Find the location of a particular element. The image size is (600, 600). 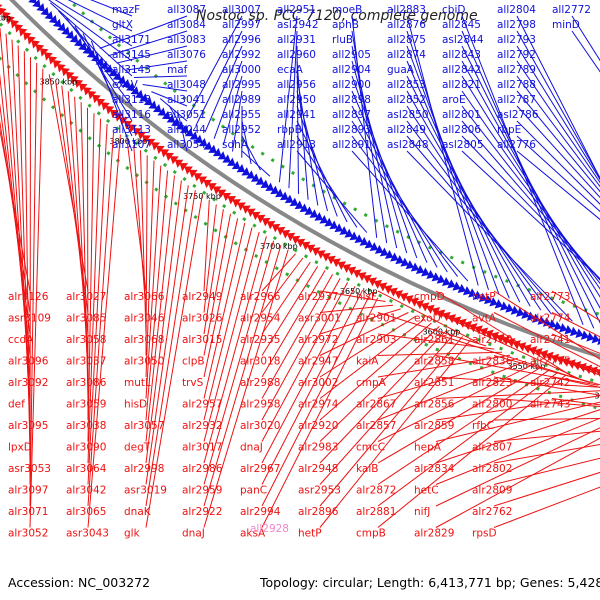

forward-gene-label: all2883 is located at coordinates (406, 10).